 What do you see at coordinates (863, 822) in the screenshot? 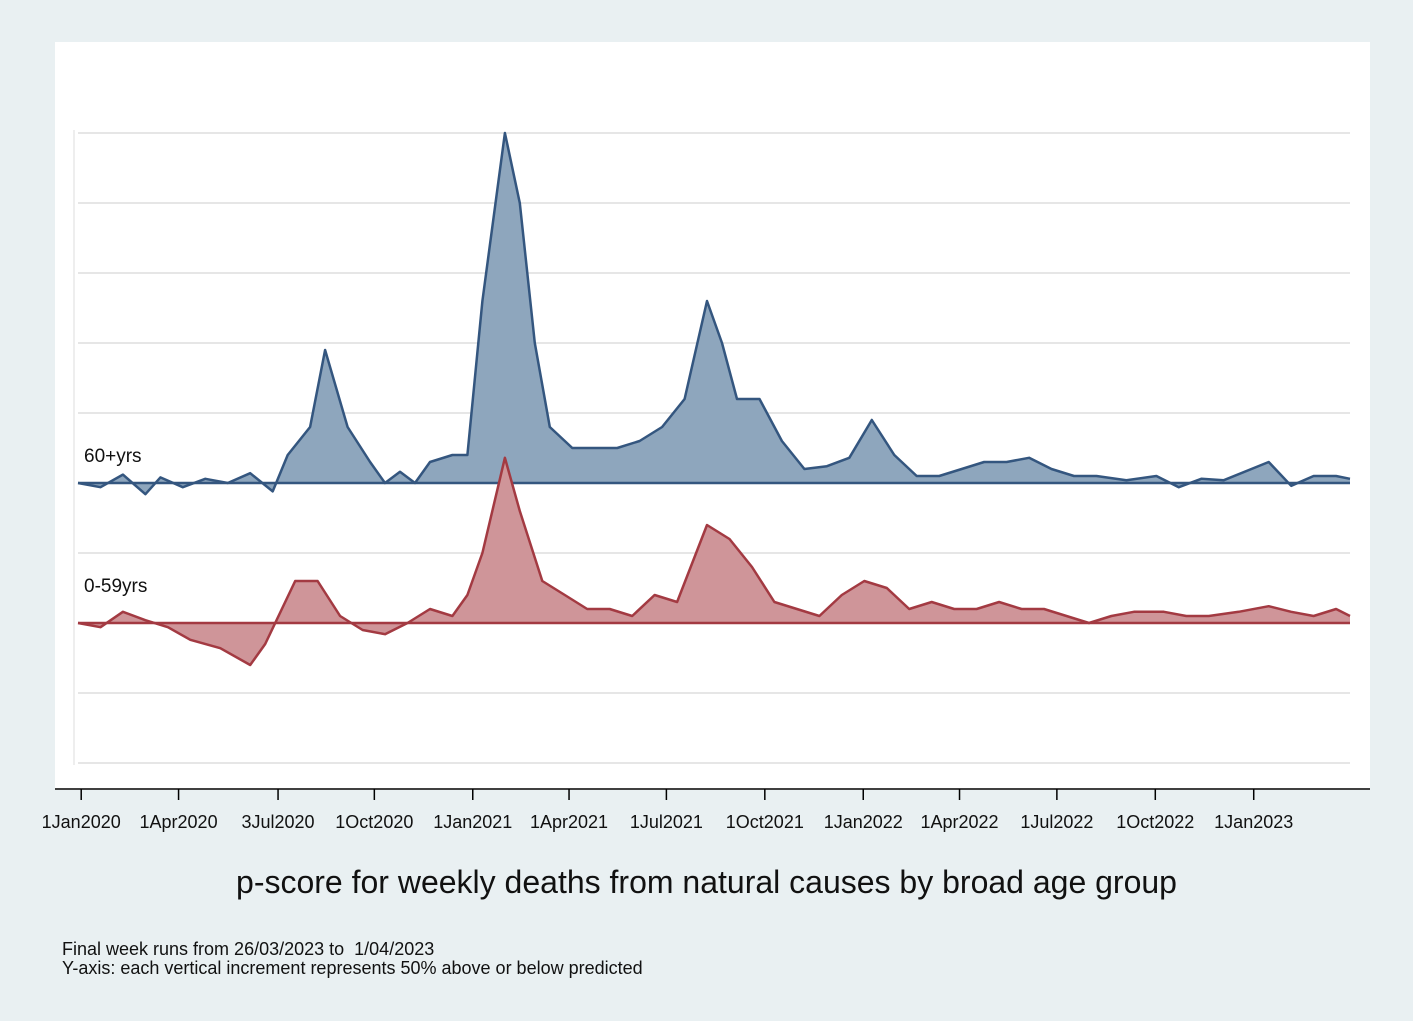
I see `x-tick-label-8: 1Jan2022` at bounding box center [863, 822].